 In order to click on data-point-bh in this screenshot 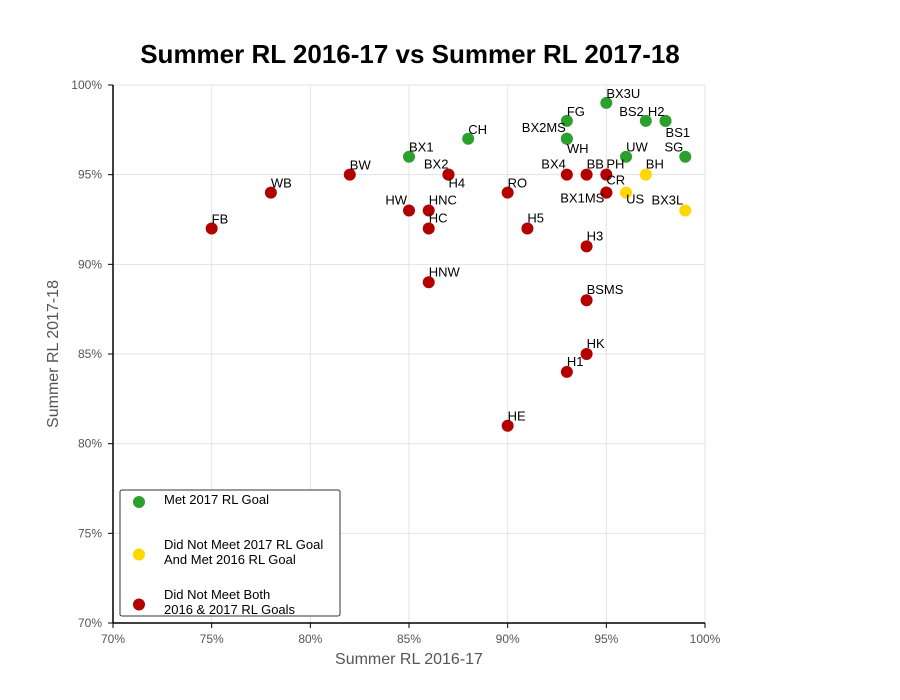, I will do `click(645, 174)`.